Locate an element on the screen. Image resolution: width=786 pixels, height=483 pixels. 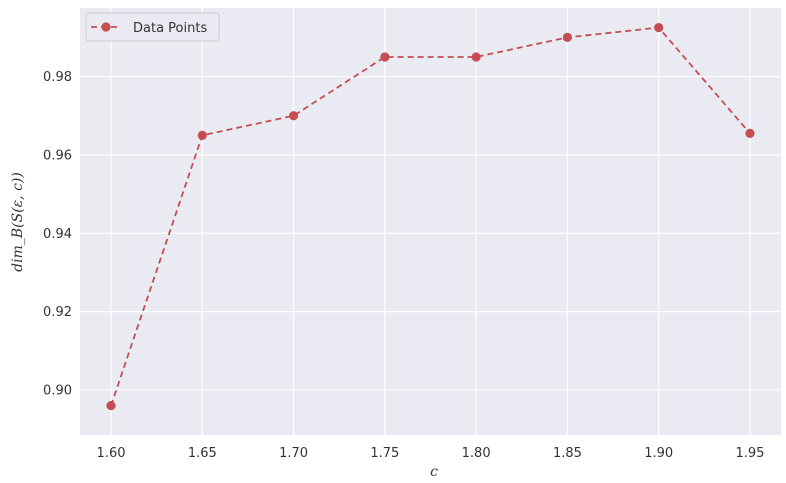
y-axis-ticks: 0.90 0.92 0.94 0.96 0.98 is located at coordinates (57, 234).